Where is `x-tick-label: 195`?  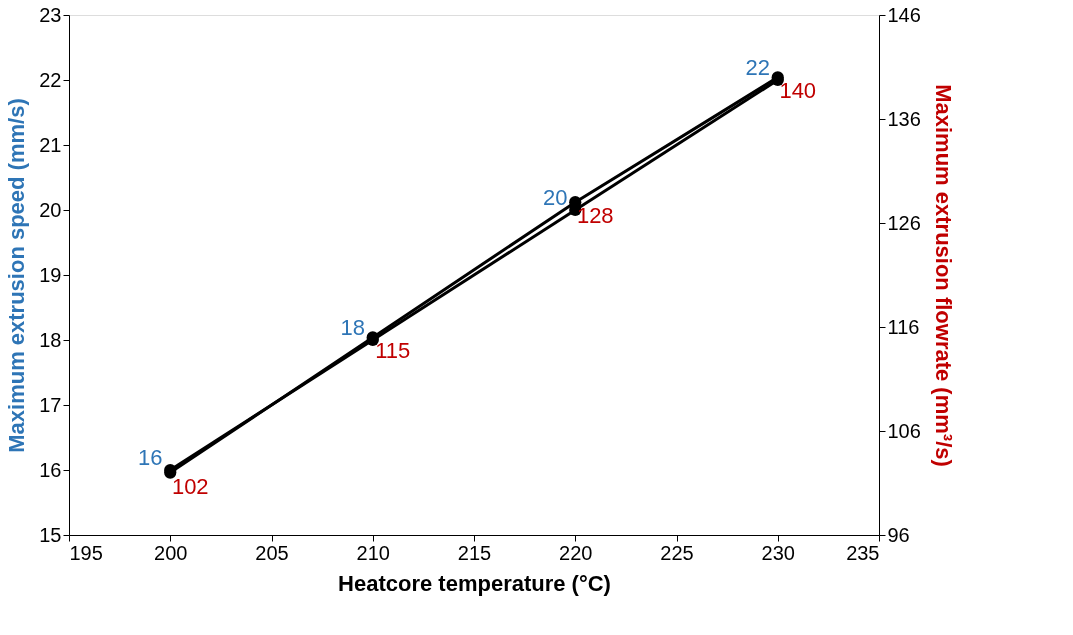 x-tick-label: 195 is located at coordinates (86, 552).